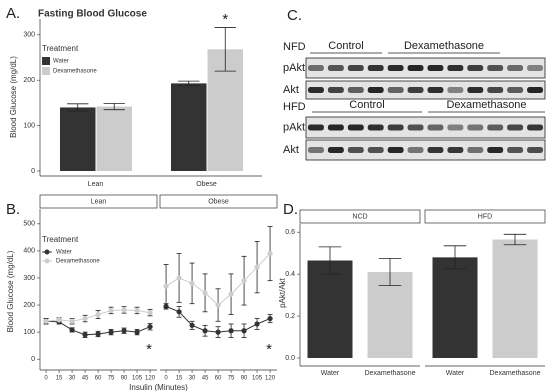 Image resolution: width=550 pixels, height=391 pixels. What do you see at coordinates (244, 379) in the screenshot?
I see `x-tick-label: 90` at bounding box center [244, 379].